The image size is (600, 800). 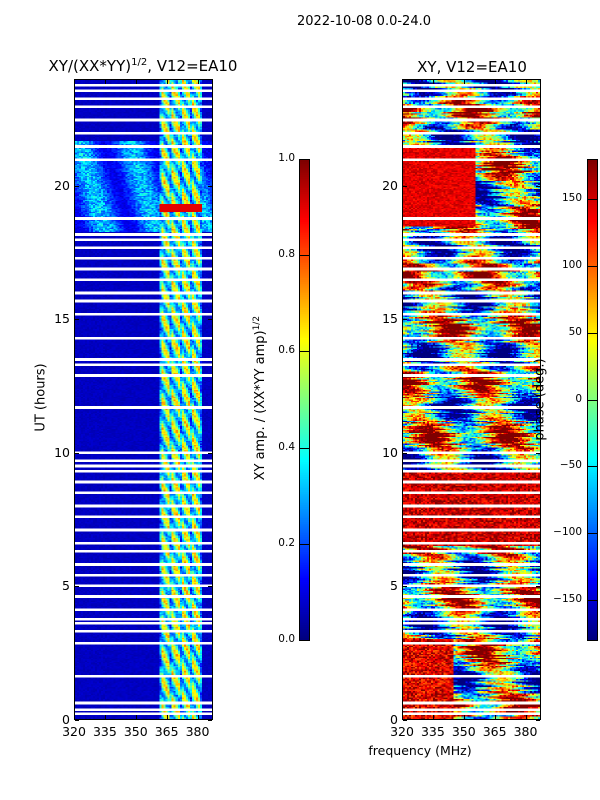 I want to click on phase-colorbar-tick-label: 100, so click(x=571, y=264).